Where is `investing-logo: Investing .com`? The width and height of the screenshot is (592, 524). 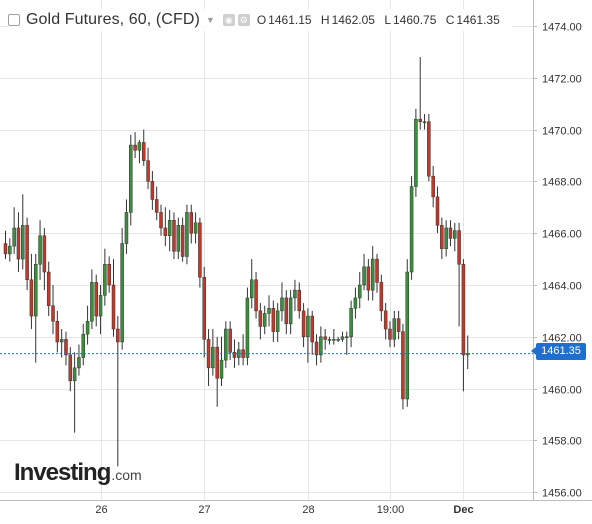
investing-logo: Investing .com is located at coordinates (78, 473).